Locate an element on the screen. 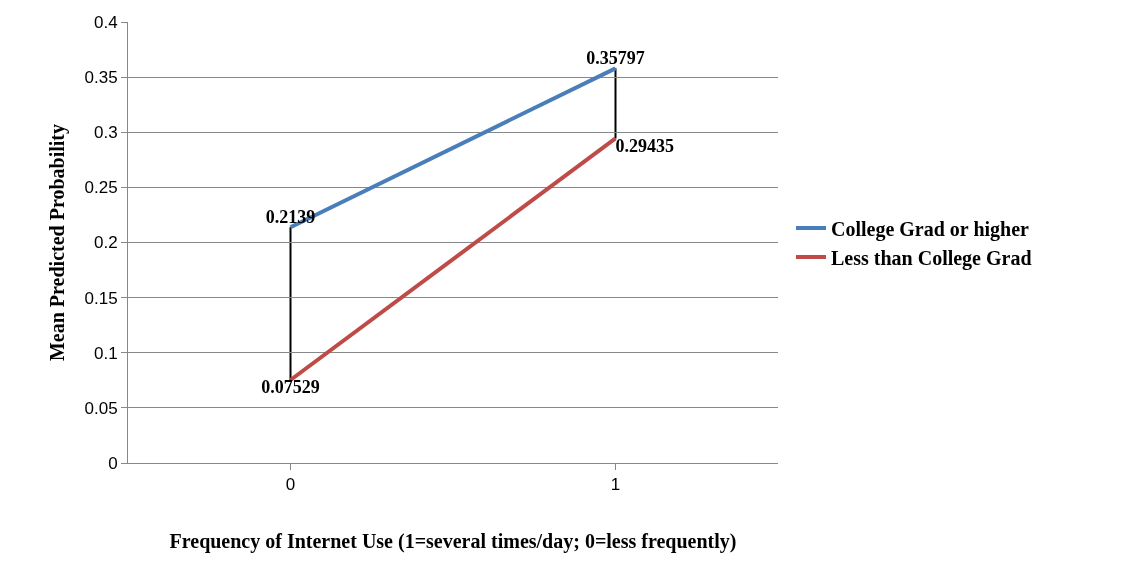 Image resolution: width=1144 pixels, height=565 pixels. legend-label: College Grad or higher is located at coordinates (930, 229).